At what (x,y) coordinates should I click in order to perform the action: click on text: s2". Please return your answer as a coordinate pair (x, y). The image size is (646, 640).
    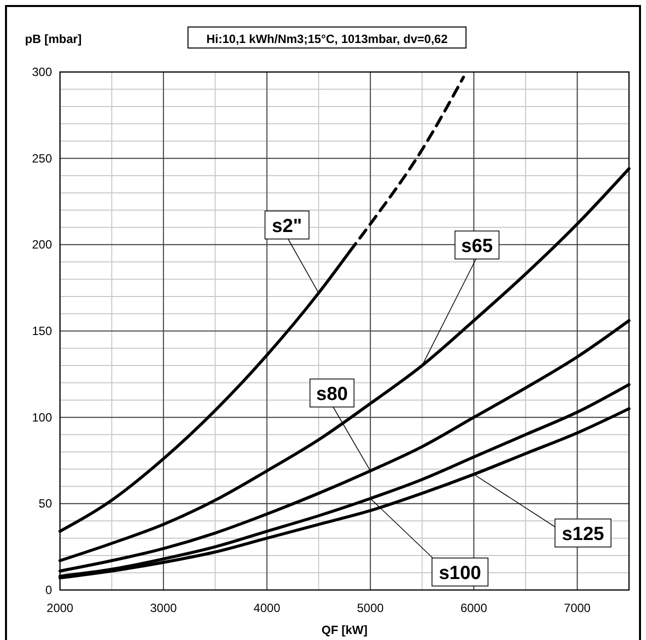
    Looking at the image, I should click on (287, 226).